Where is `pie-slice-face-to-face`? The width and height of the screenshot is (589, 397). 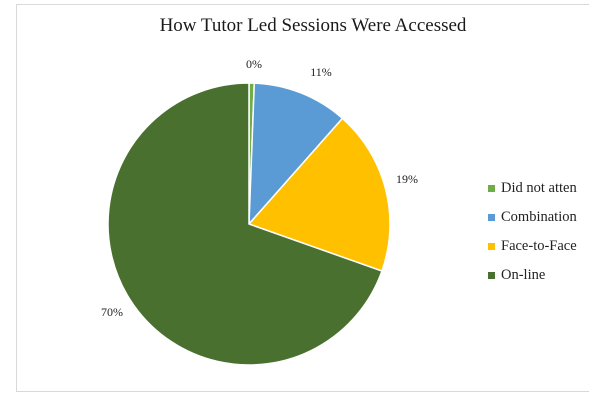 pie-slice-face-to-face is located at coordinates (319, 194).